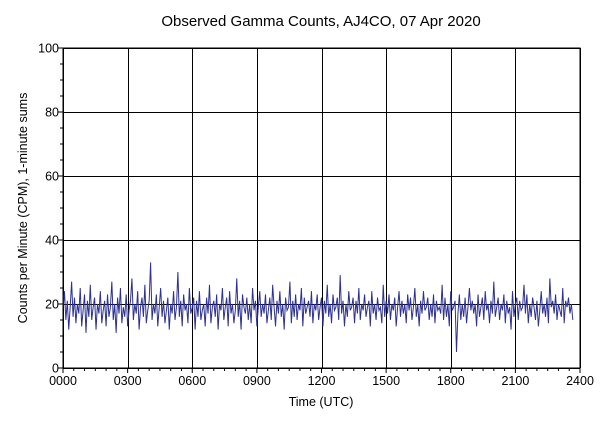 The height and width of the screenshot is (433, 600). Describe the element at coordinates (322, 381) in the screenshot. I see `x-tick-label: 1200` at that location.